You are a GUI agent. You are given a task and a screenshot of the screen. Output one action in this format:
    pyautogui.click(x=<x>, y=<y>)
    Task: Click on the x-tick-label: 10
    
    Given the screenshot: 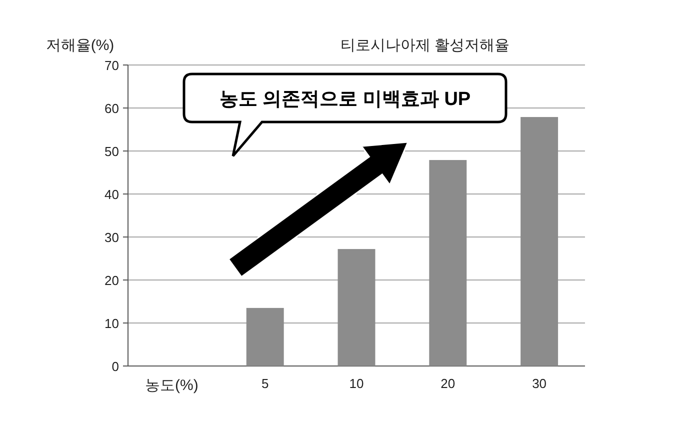 What is the action you would take?
    pyautogui.click(x=356, y=383)
    